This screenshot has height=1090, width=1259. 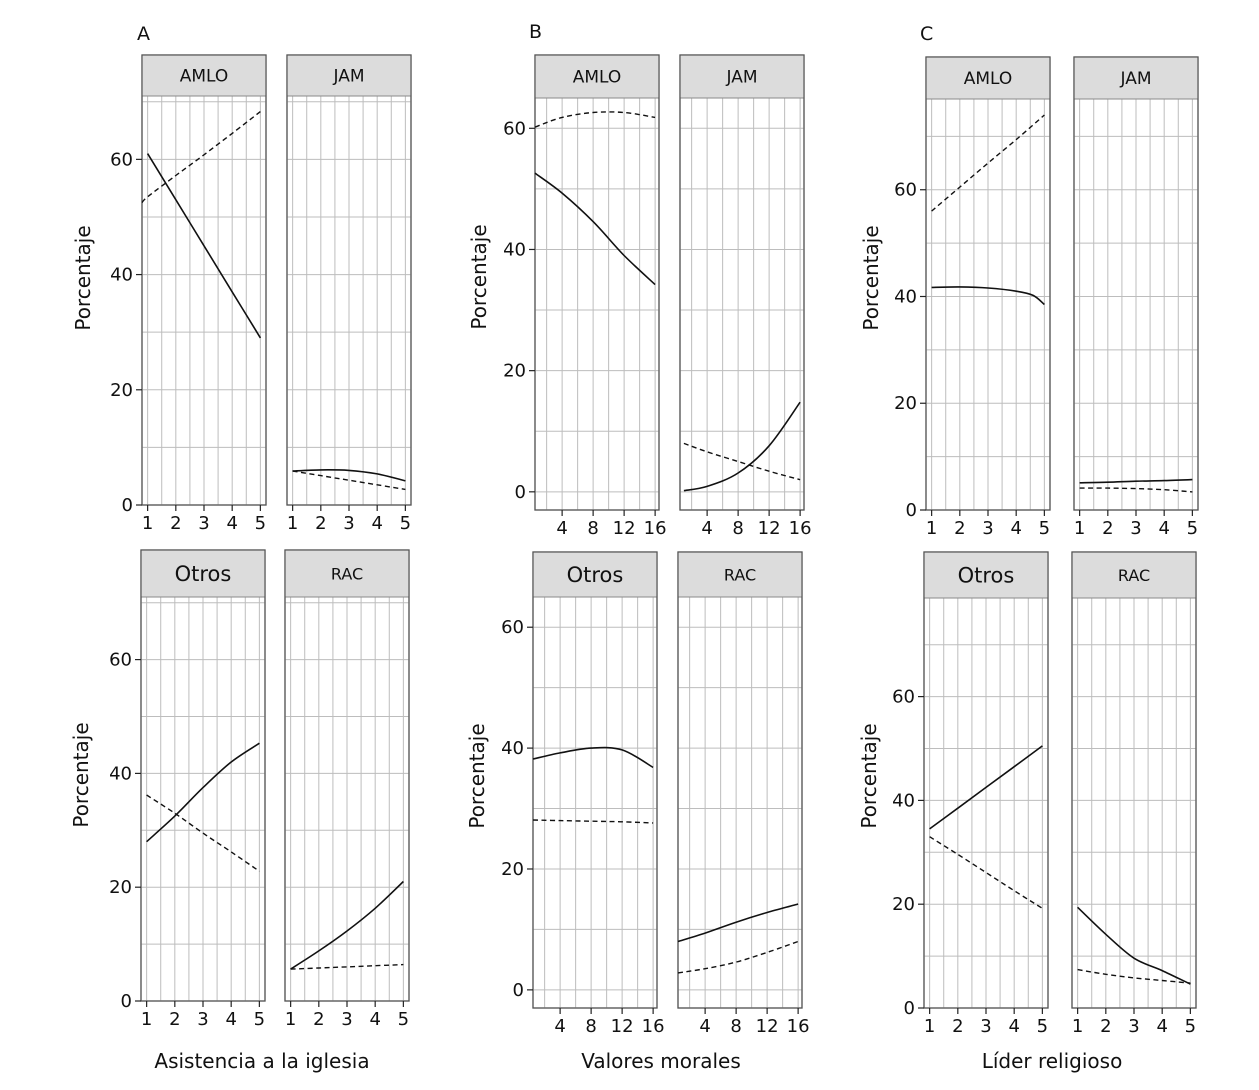 I want to click on panel-b-amlo: AMLO 4 8 12 16 0 20 40 60, so click(x=585, y=296).